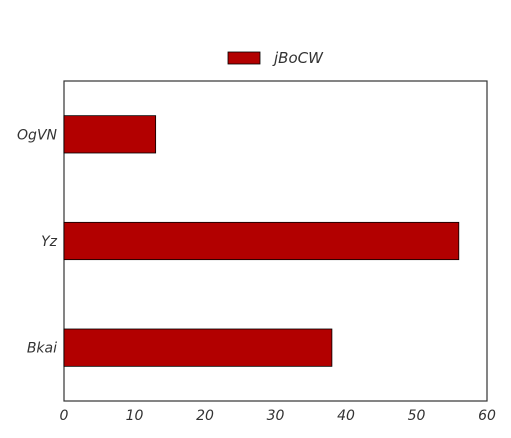  I want to click on x-tick-label-20: 20, so click(205, 416).